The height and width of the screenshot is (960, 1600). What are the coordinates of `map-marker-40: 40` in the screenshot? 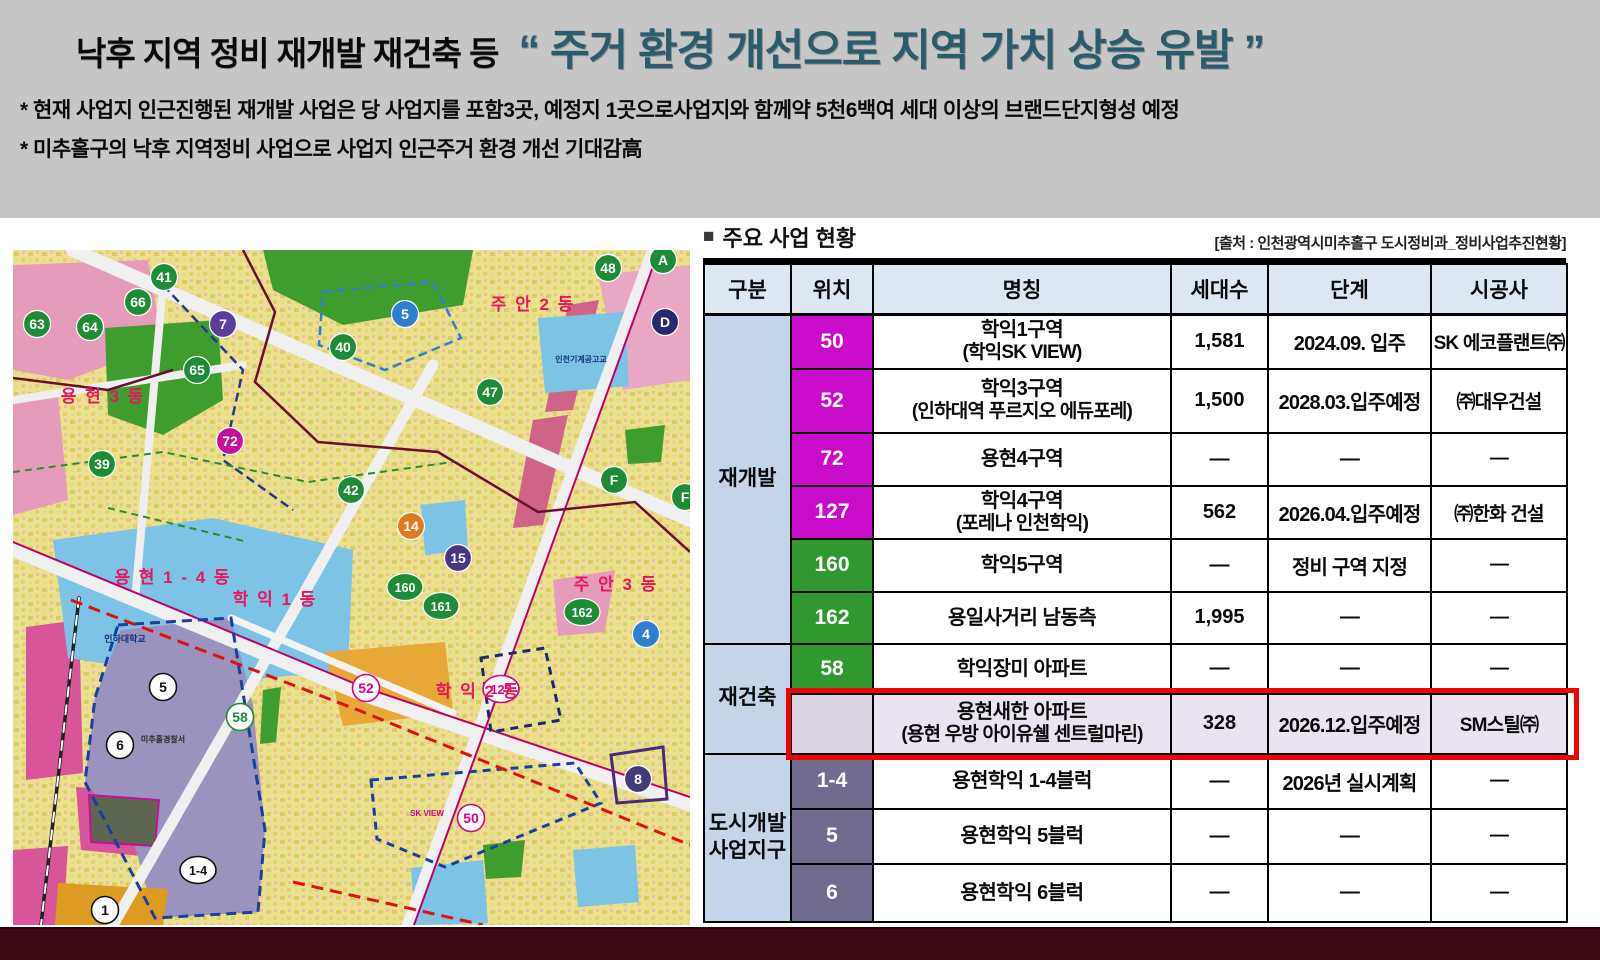 It's located at (343, 347).